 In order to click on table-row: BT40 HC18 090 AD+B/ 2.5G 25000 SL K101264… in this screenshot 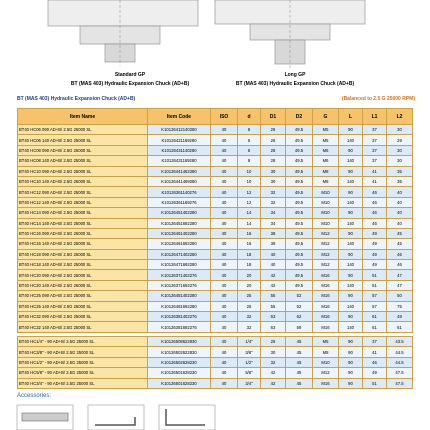, I will do `click(215, 254)`.